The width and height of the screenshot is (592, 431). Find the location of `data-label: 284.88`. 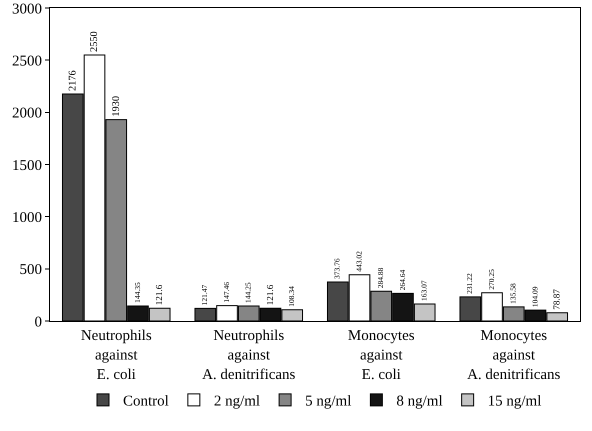

data-label: 284.88 is located at coordinates (381, 277).